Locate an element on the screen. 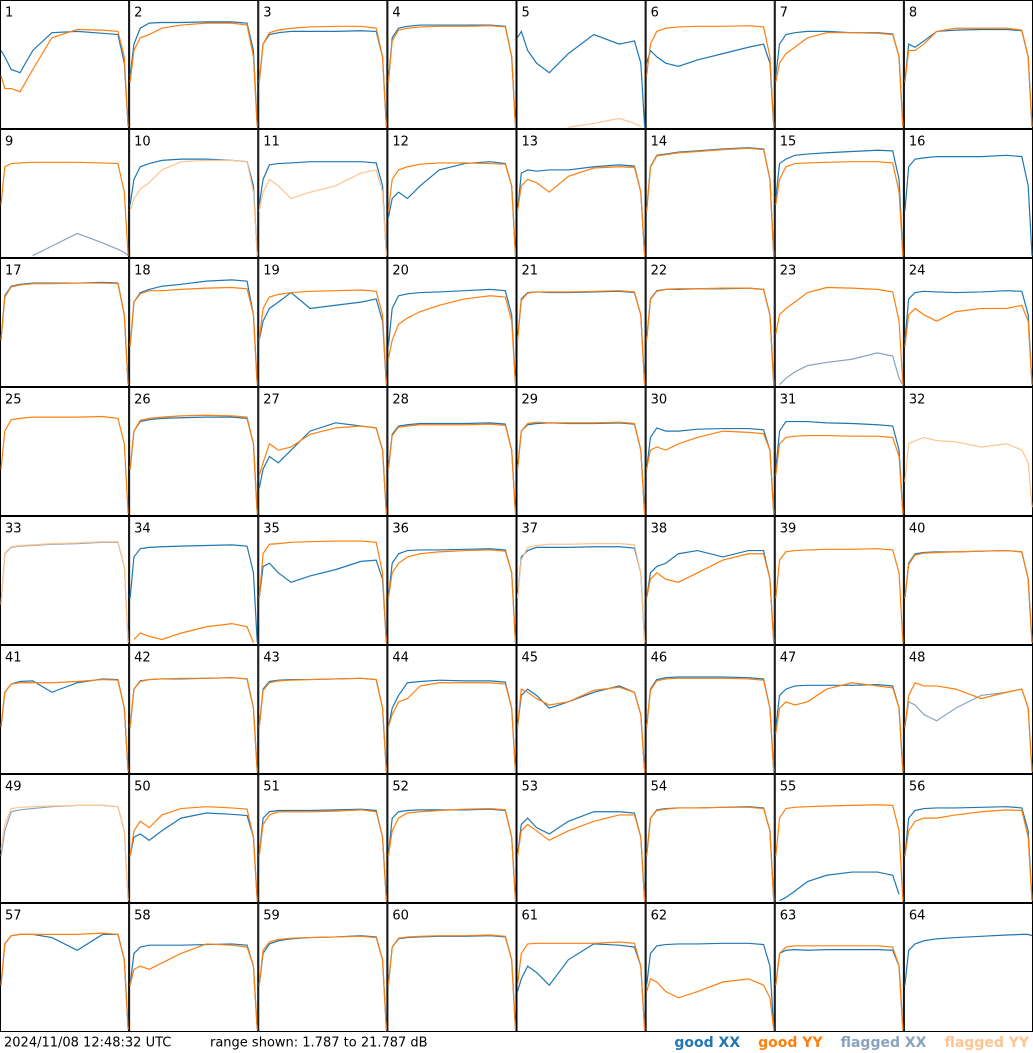 Image resolution: width=1033 pixels, height=1053 pixels. legend-entry: flagged XX is located at coordinates (884, 1043).